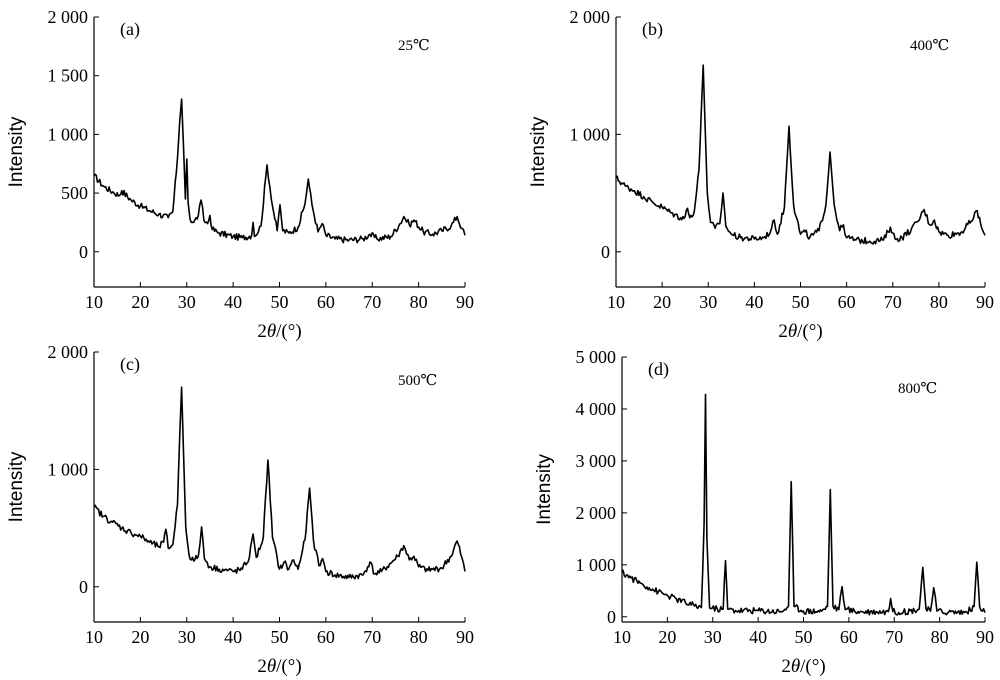 This screenshot has height=680, width=1000. What do you see at coordinates (596, 409) in the screenshot?
I see `y-tick-label: 4 000` at bounding box center [596, 409].